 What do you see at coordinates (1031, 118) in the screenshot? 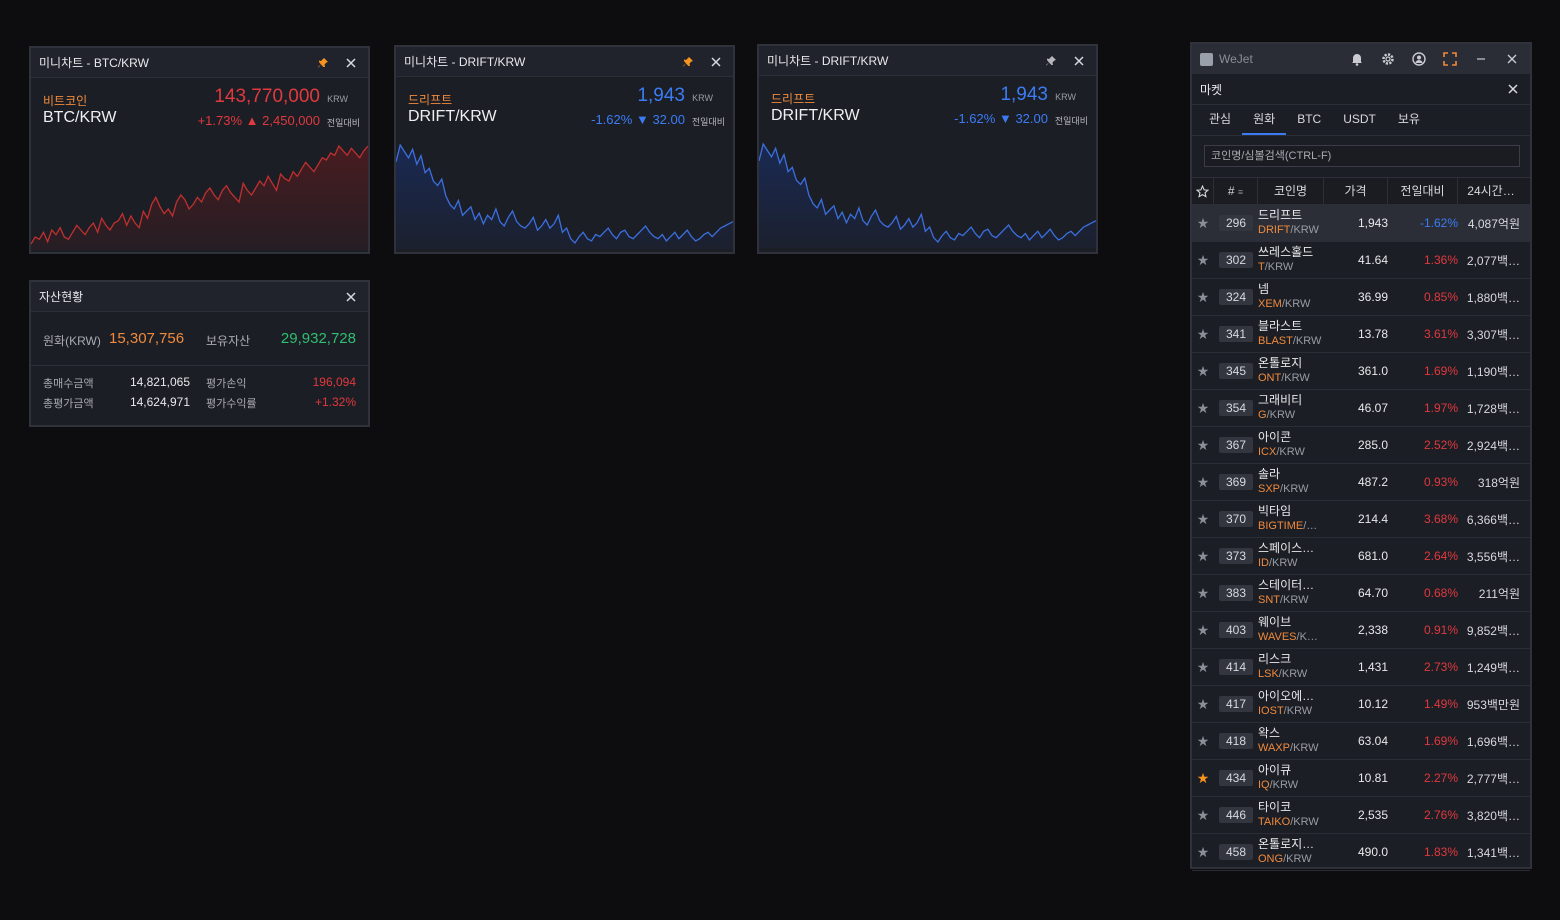
I see `change-amount: 32.00` at bounding box center [1031, 118].